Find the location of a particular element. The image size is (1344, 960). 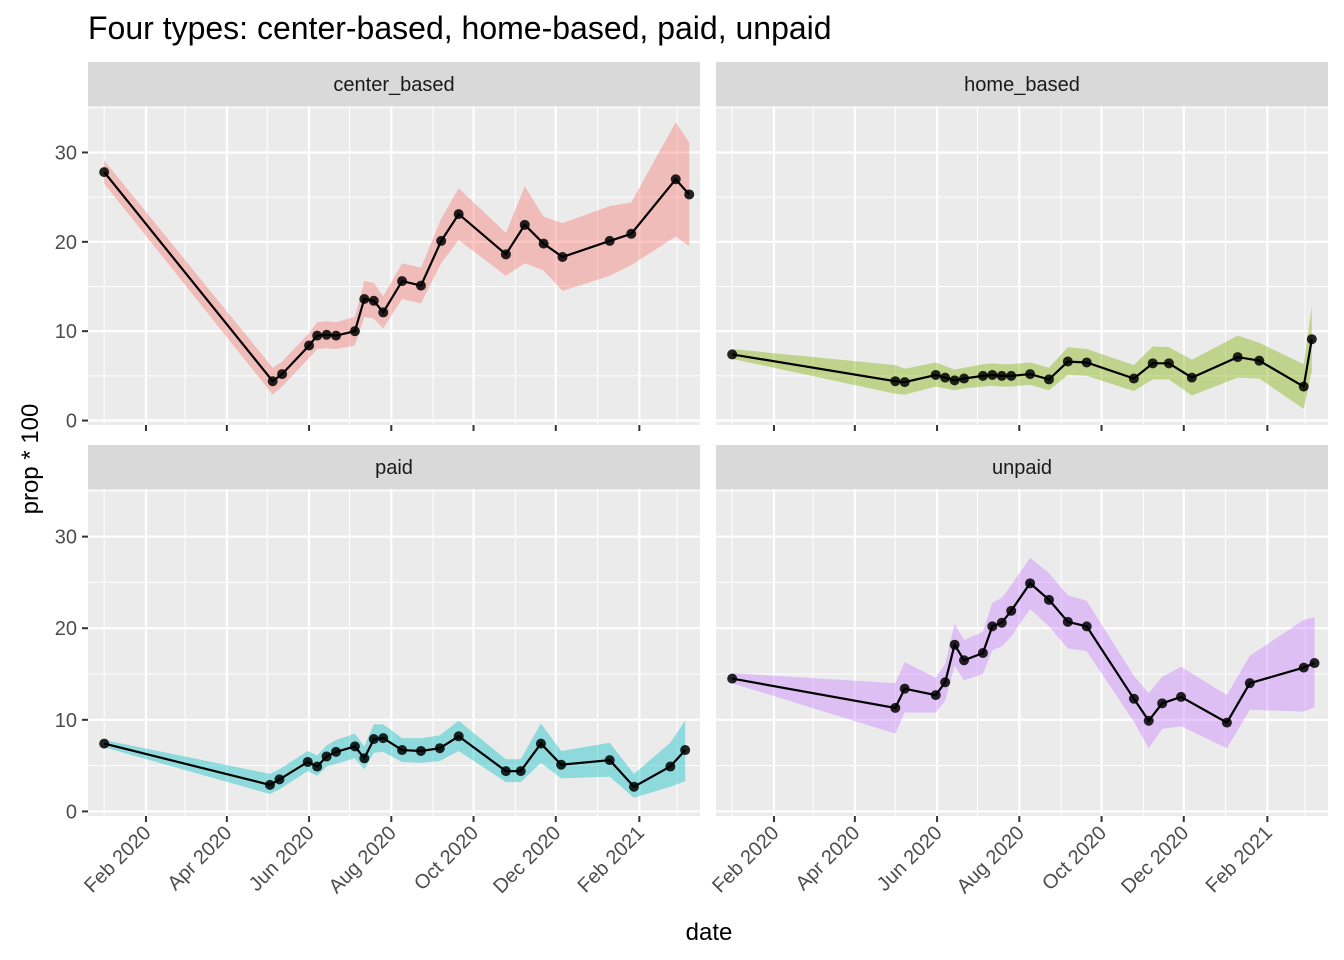

x-axis-title: date is located at coordinates (709, 932).